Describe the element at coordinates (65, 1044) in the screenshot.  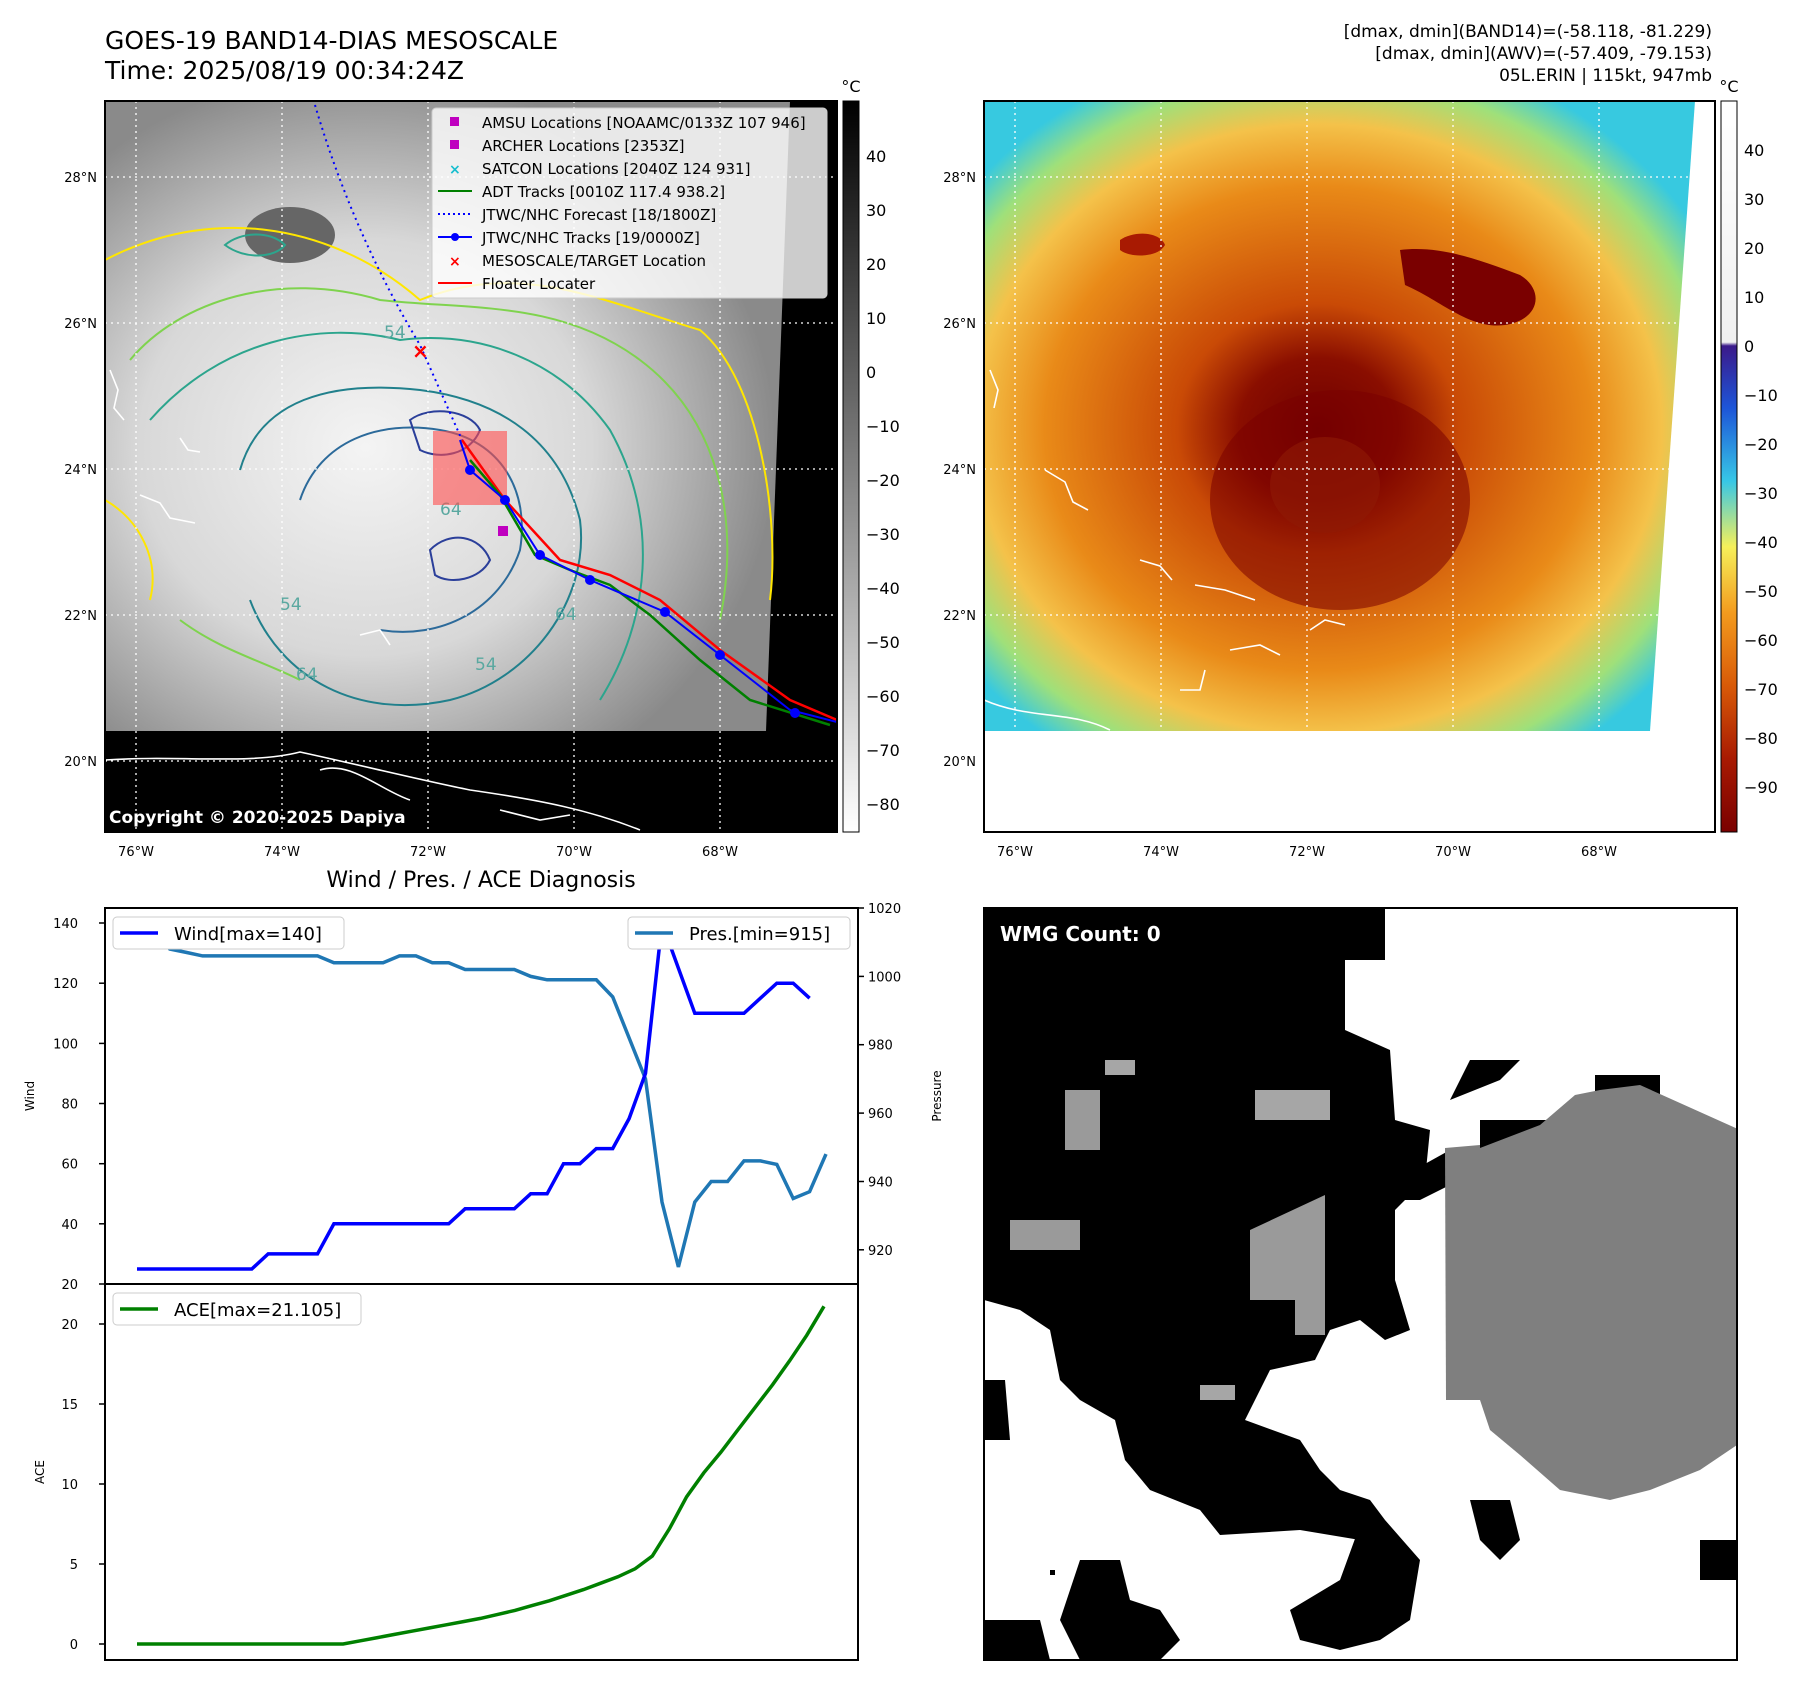
I see `axis-tick-label: 100` at that location.